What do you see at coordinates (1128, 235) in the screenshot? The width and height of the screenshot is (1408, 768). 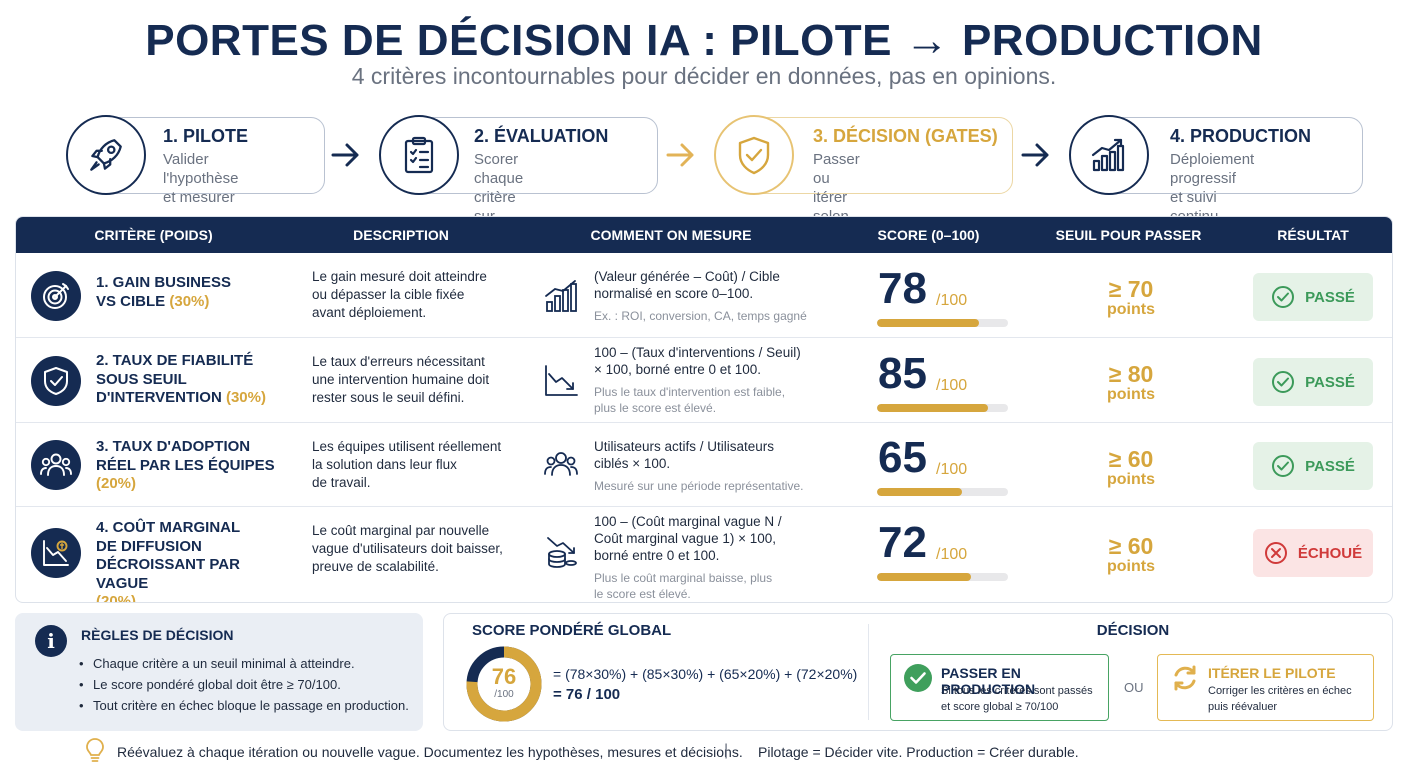 I see `column-header: SEUIL POUR PASSER` at bounding box center [1128, 235].